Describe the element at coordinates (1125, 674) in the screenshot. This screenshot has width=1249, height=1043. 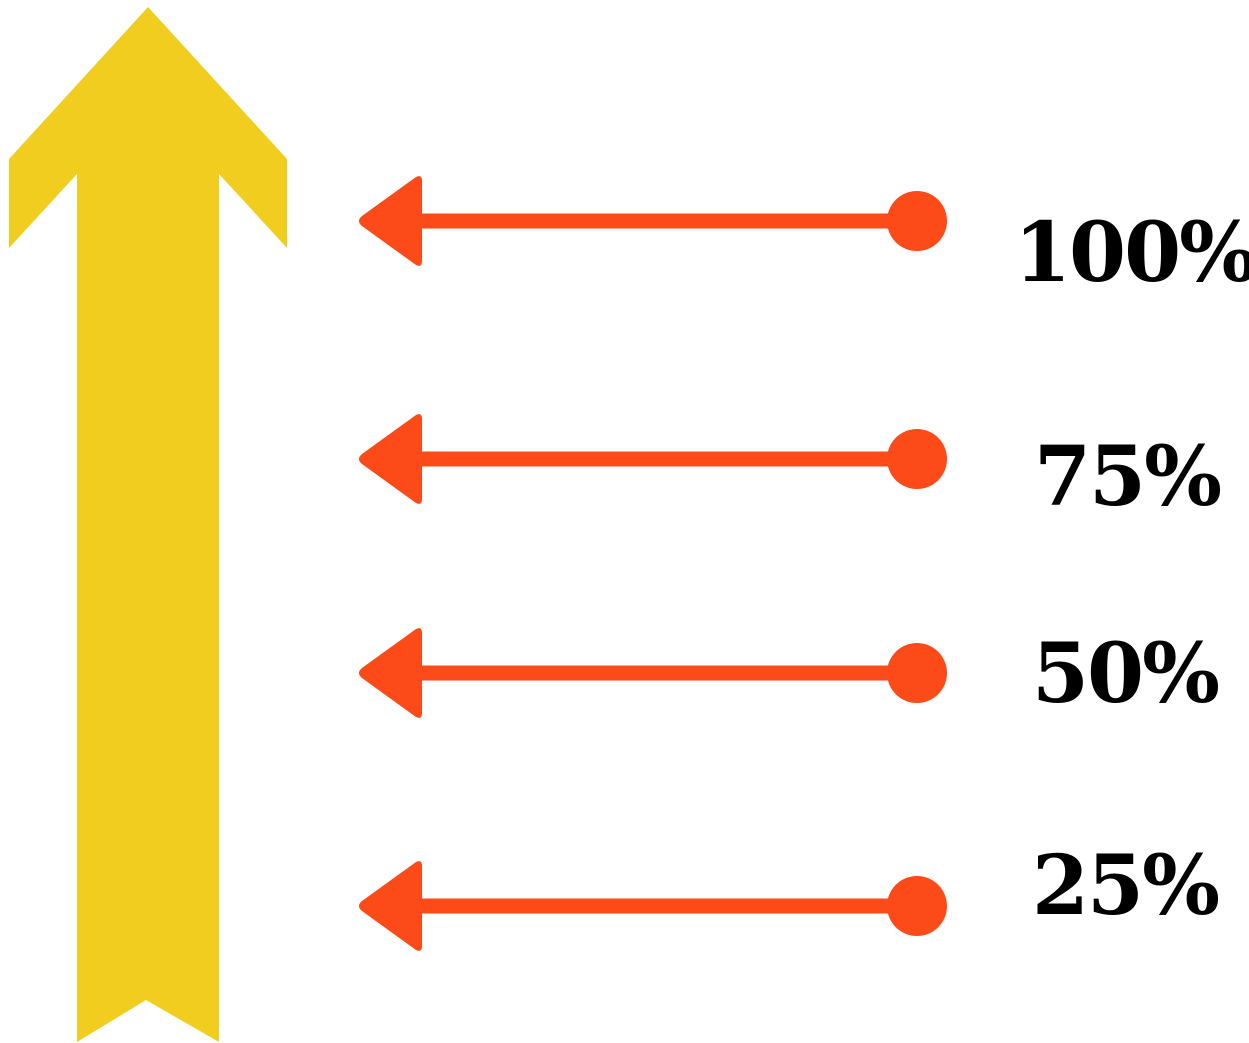
I see `level-label: 50%` at that location.